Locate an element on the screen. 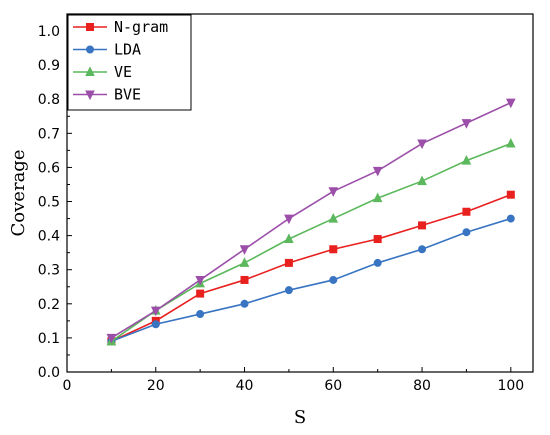 The width and height of the screenshot is (550, 435). y-tick-label: 0.4 is located at coordinates (49, 237).